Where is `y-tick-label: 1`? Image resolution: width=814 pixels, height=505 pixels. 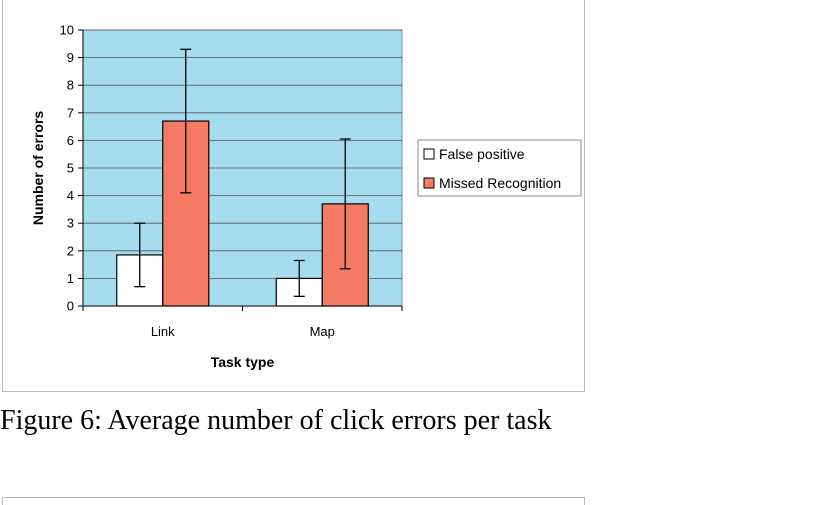
y-tick-label: 1 is located at coordinates (70, 278).